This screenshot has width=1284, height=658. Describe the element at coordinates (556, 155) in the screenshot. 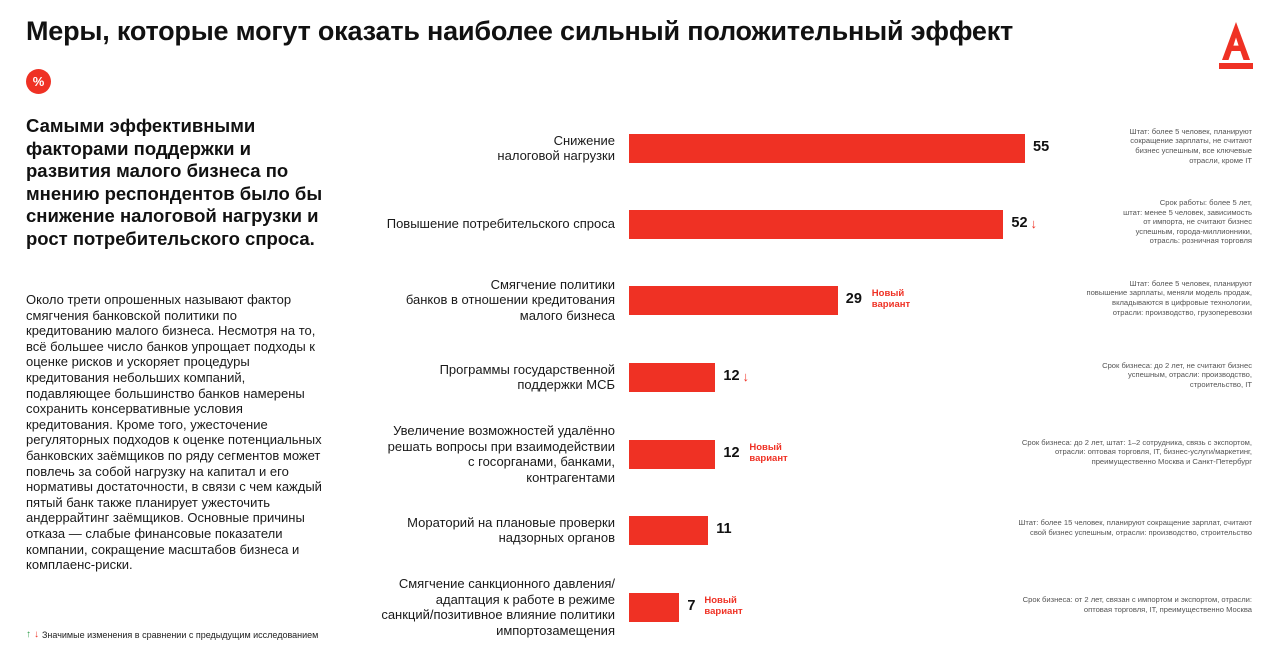

I see `bar-label-line: налоговой нагрузки` at that location.